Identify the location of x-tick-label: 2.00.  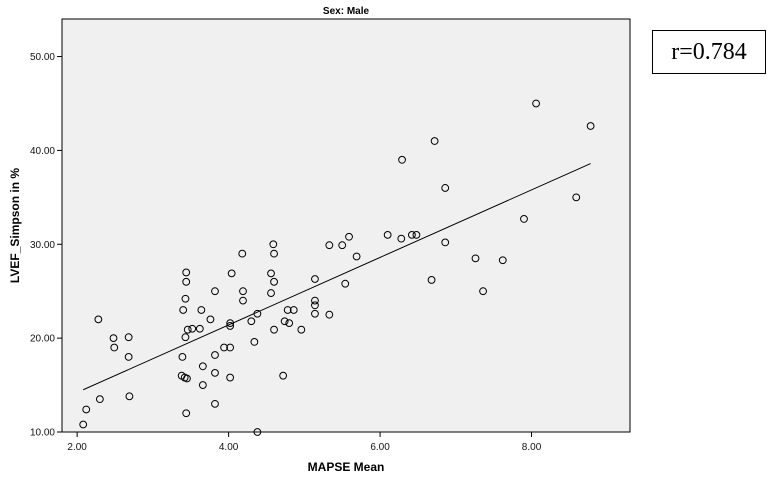
(77, 447).